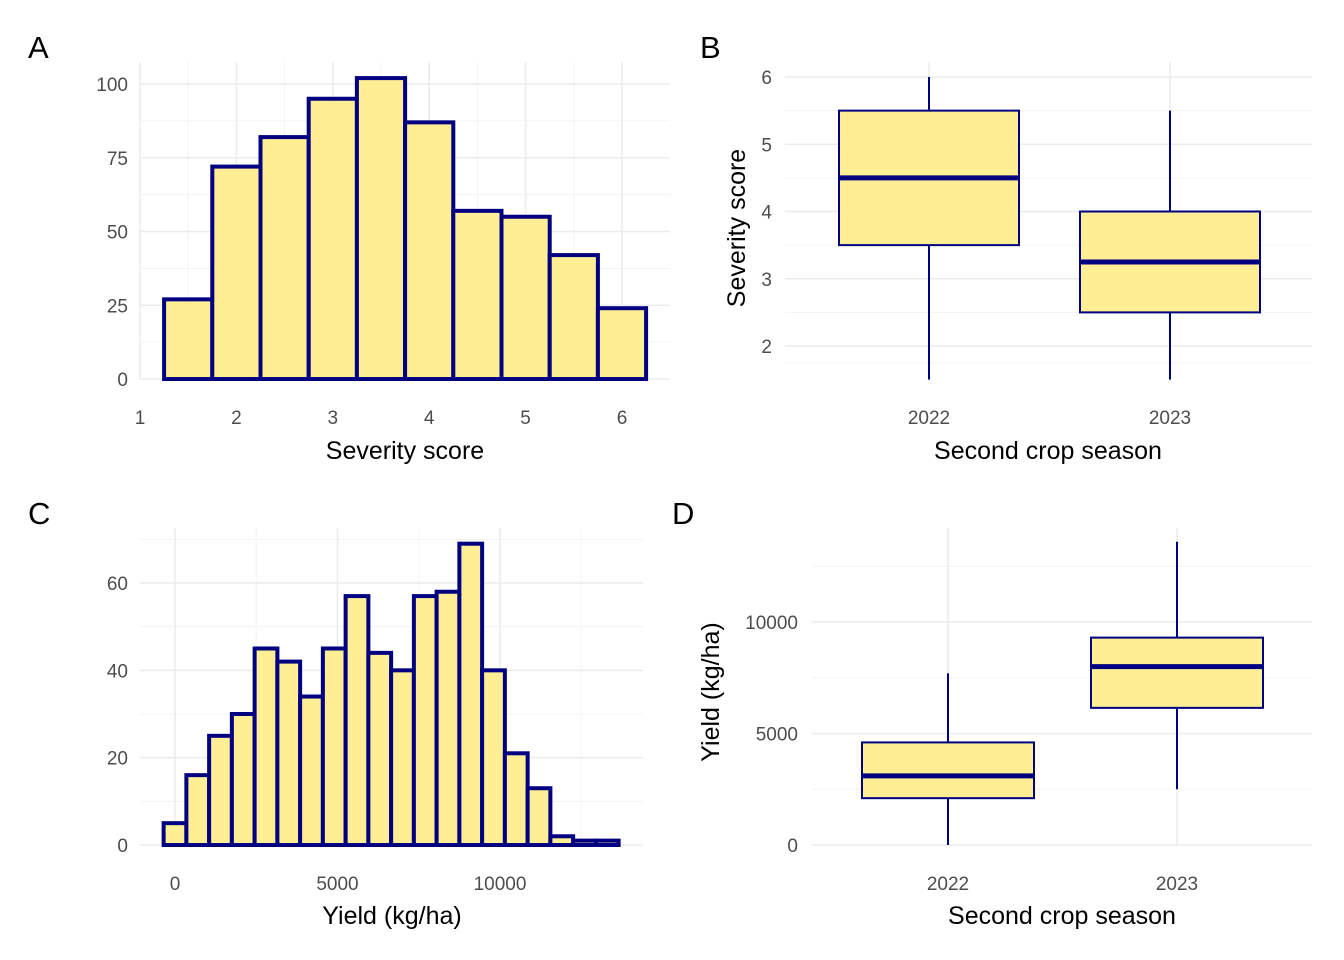  I want to click on x-tick-label: 10000, so click(500, 884).